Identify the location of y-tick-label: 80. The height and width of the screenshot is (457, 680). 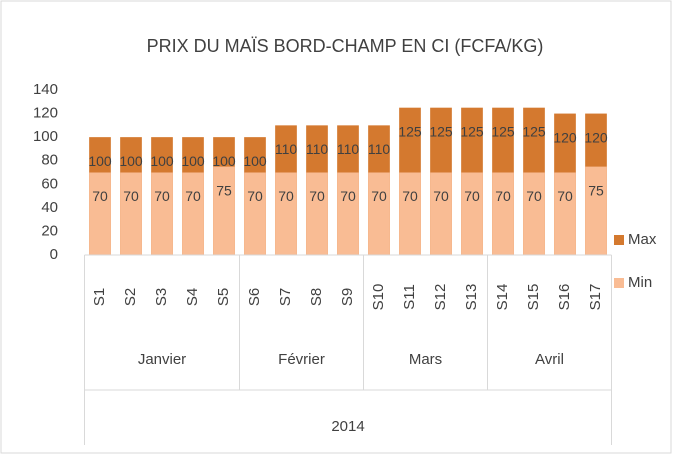
(49, 160).